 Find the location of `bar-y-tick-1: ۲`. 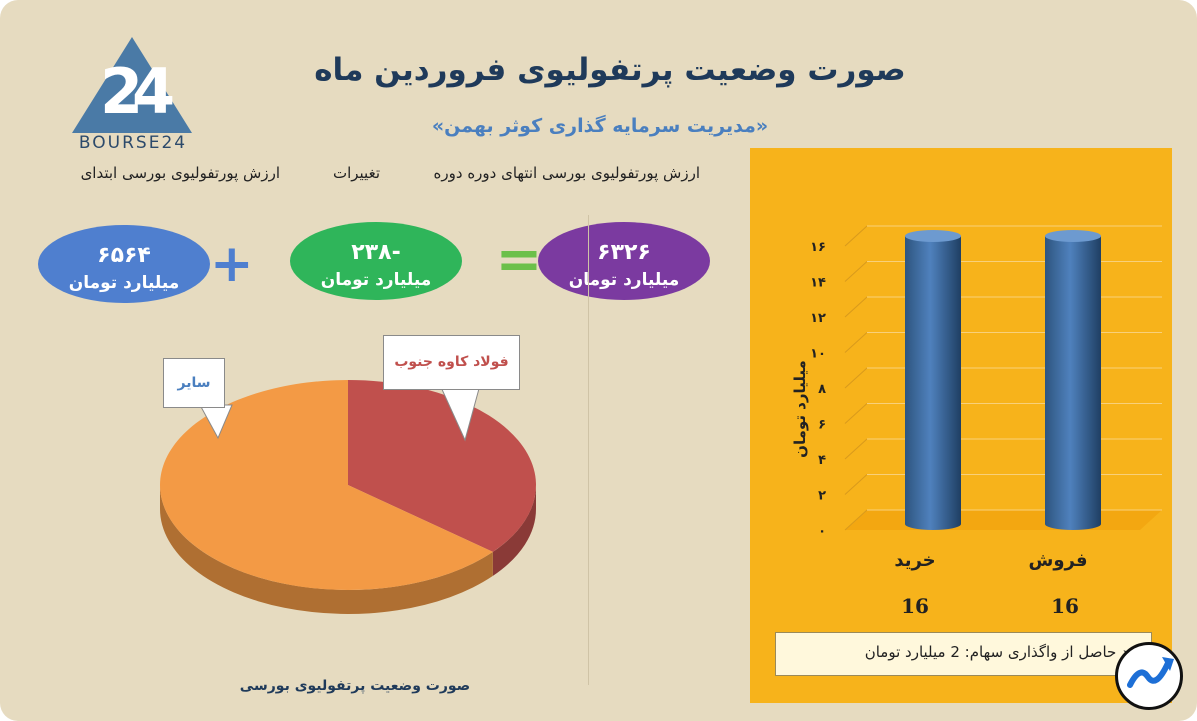

bar-y-tick-1: ۲ is located at coordinates (822, 496).